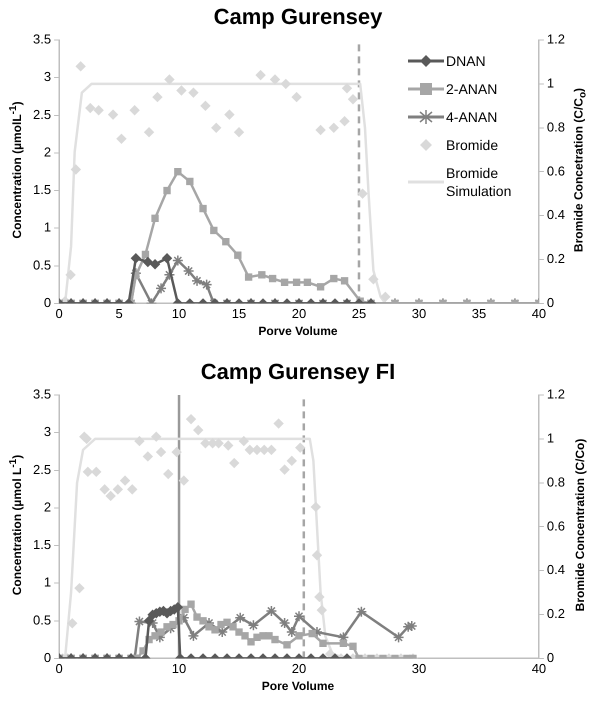 Image resolution: width=596 pixels, height=710 pixels. Describe the element at coordinates (580, 525) in the screenshot. I see `y2-axis-title: Bromide Concentration (C/Co)` at that location.